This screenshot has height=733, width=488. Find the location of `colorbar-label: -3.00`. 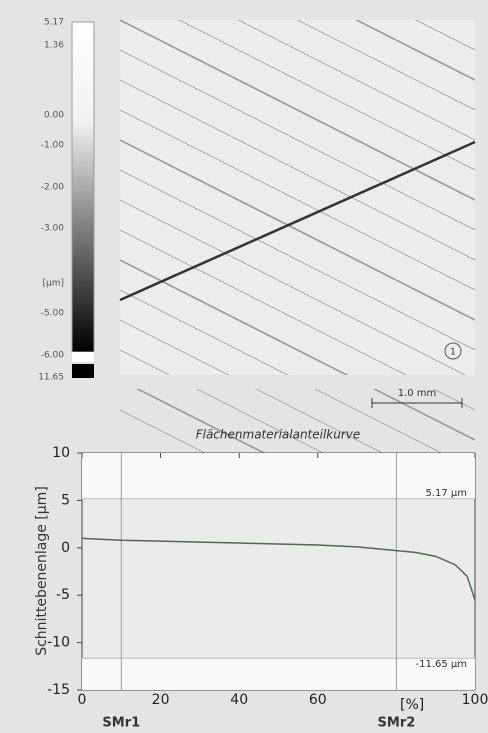

colorbar-label: -3.00 is located at coordinates (53, 229).